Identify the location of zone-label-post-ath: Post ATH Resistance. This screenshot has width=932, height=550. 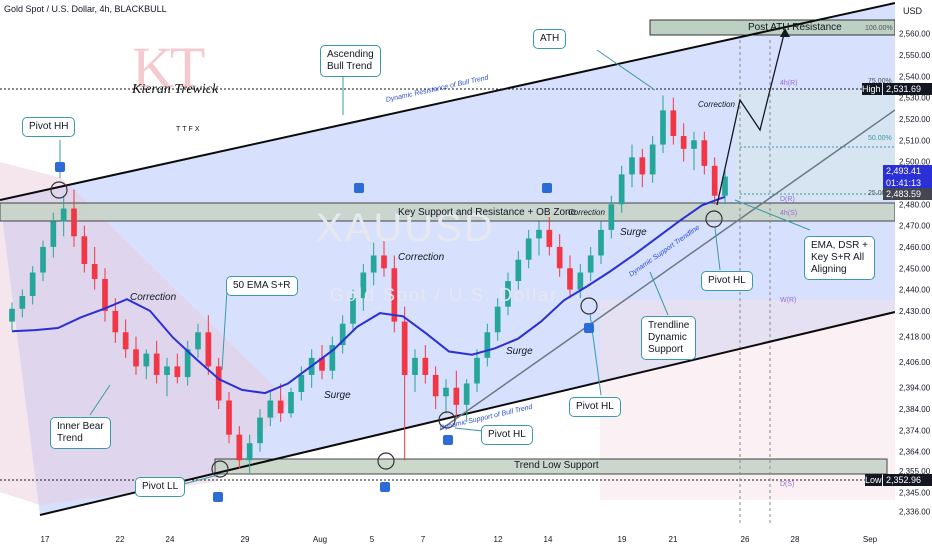
(795, 27).